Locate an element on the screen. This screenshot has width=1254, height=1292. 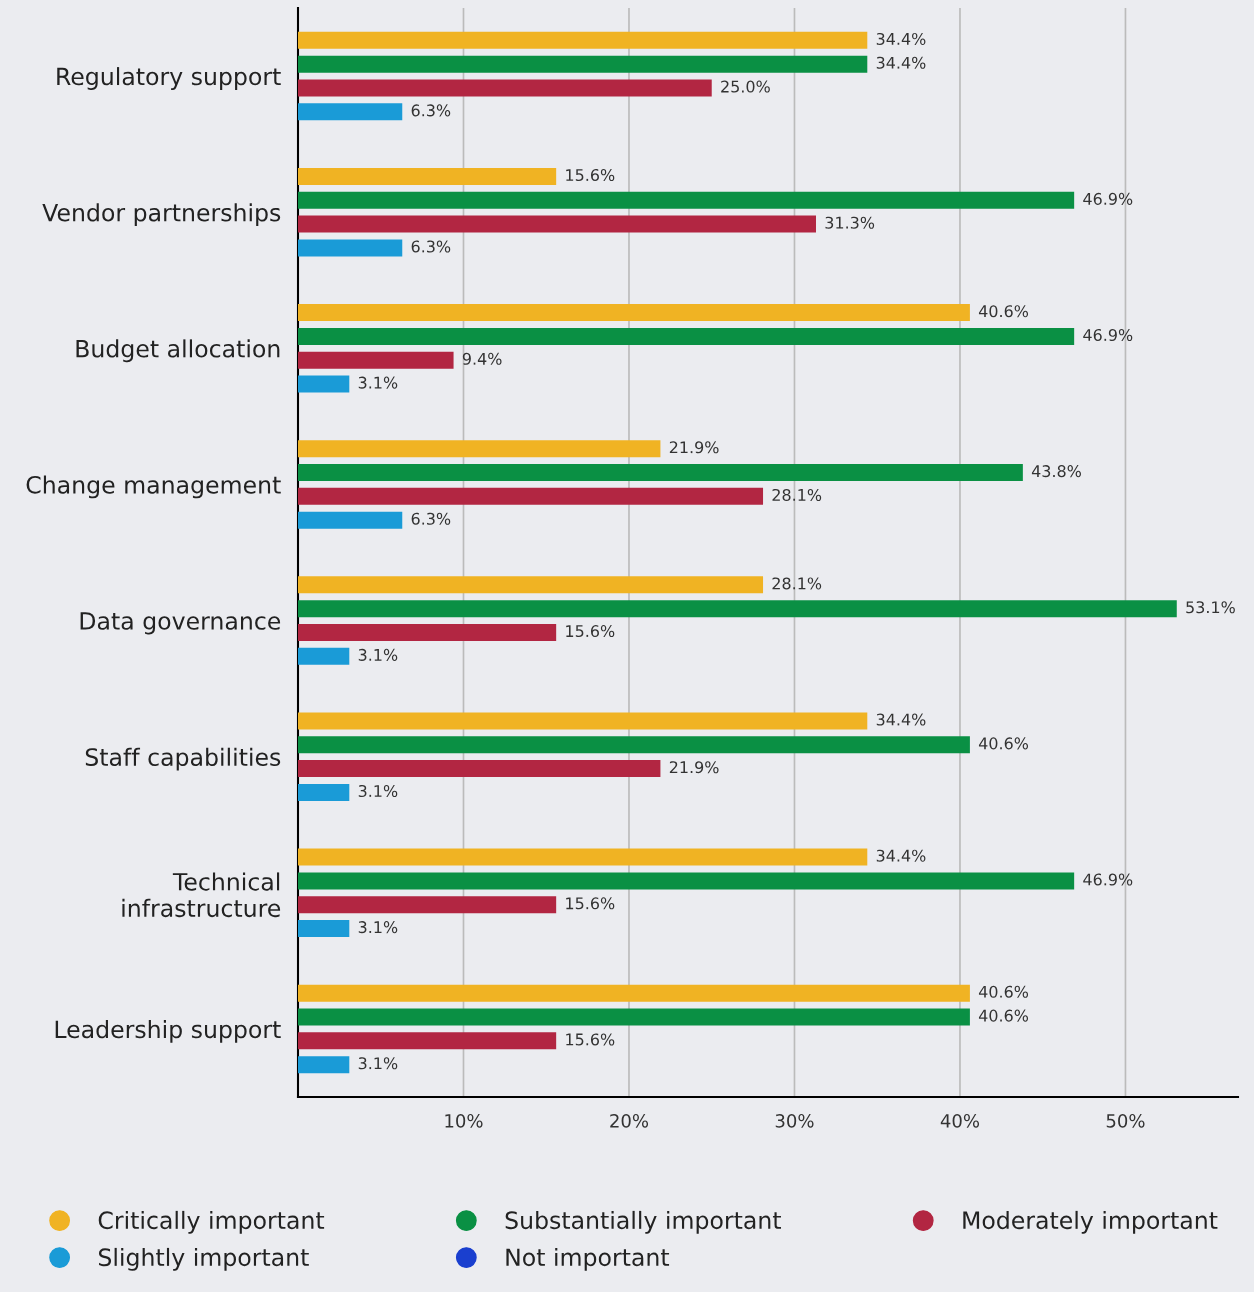
x-tick-label: 40% is located at coordinates (960, 1120).